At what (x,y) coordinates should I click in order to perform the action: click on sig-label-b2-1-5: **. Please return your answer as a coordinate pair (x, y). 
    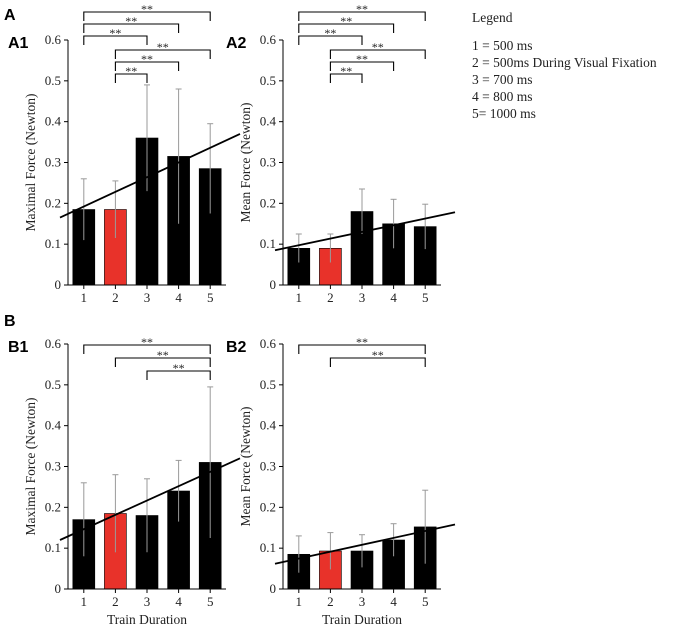
    Looking at the image, I should click on (362, 342).